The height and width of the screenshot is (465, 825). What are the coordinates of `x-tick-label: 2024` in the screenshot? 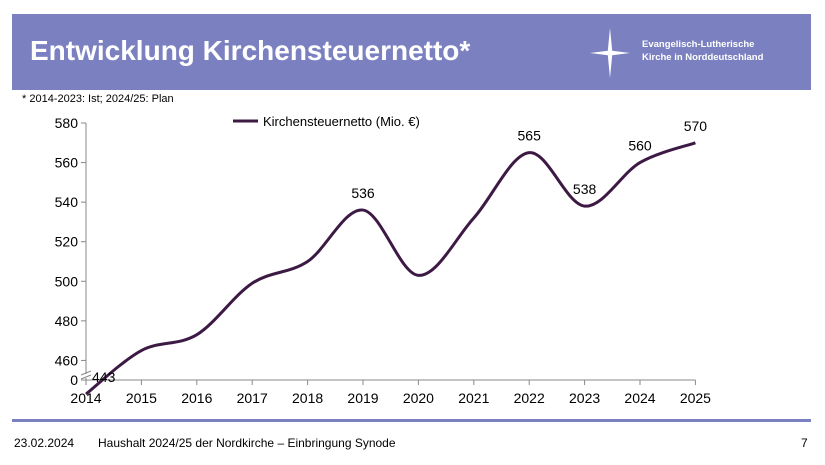 It's located at (639, 398).